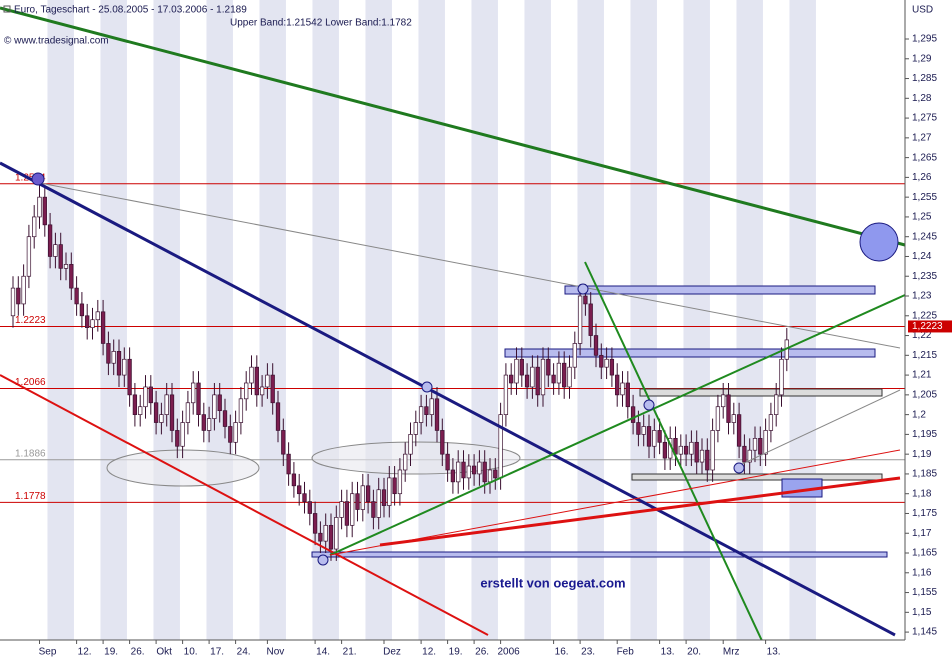  I want to click on y-tick-label: 1,225, so click(924, 315).